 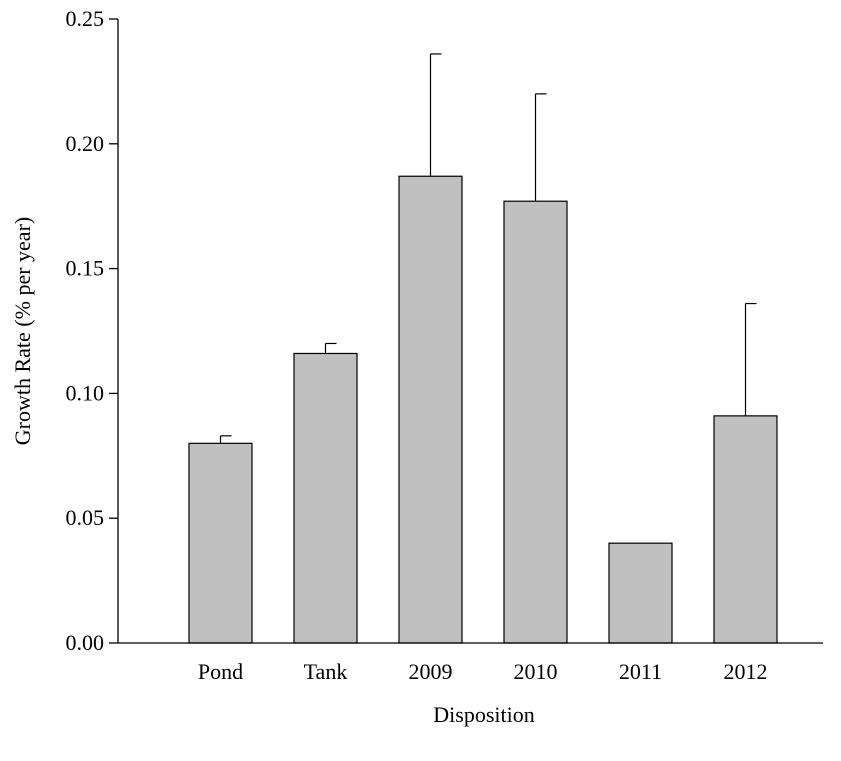 I want to click on bar-2009, so click(x=430, y=409).